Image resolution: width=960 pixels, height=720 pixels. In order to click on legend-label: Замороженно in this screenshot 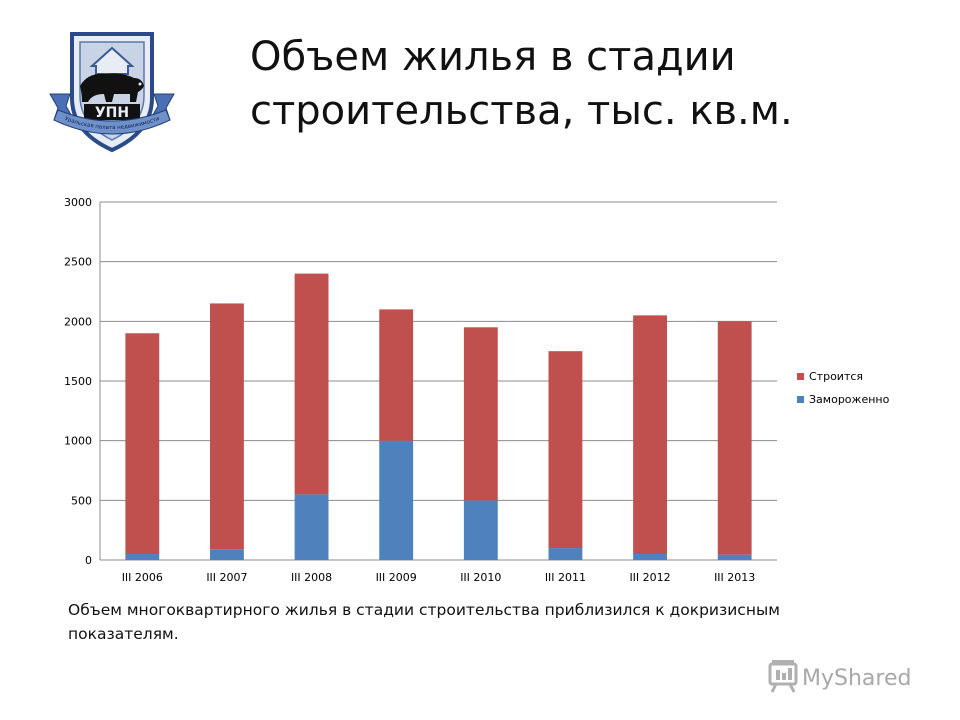, I will do `click(849, 399)`.